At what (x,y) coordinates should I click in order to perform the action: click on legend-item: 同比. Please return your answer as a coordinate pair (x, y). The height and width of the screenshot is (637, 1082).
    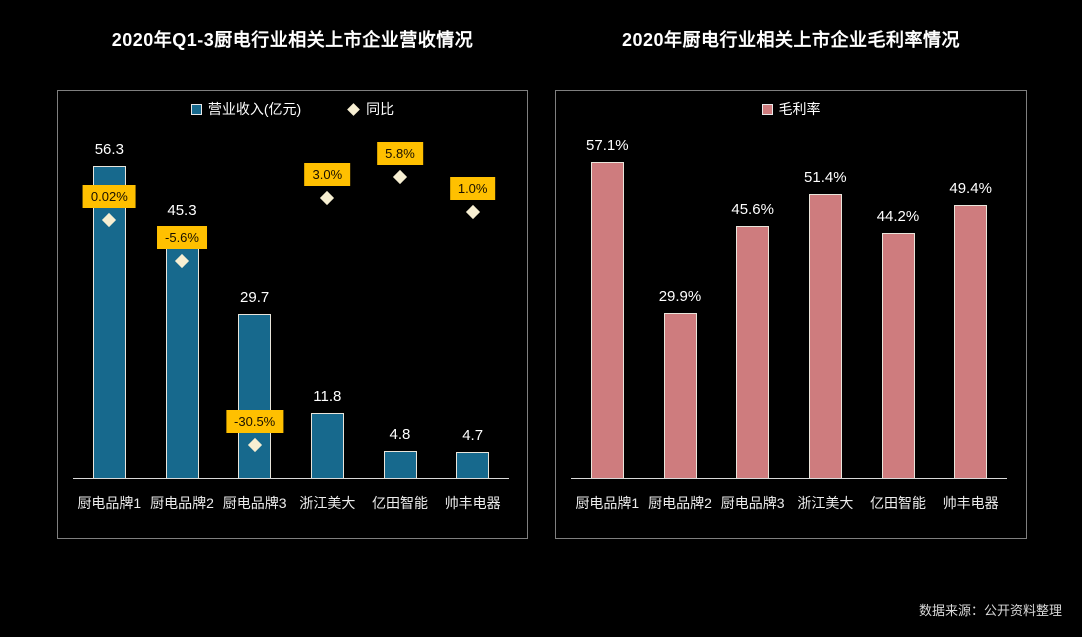
    Looking at the image, I should click on (370, 109).